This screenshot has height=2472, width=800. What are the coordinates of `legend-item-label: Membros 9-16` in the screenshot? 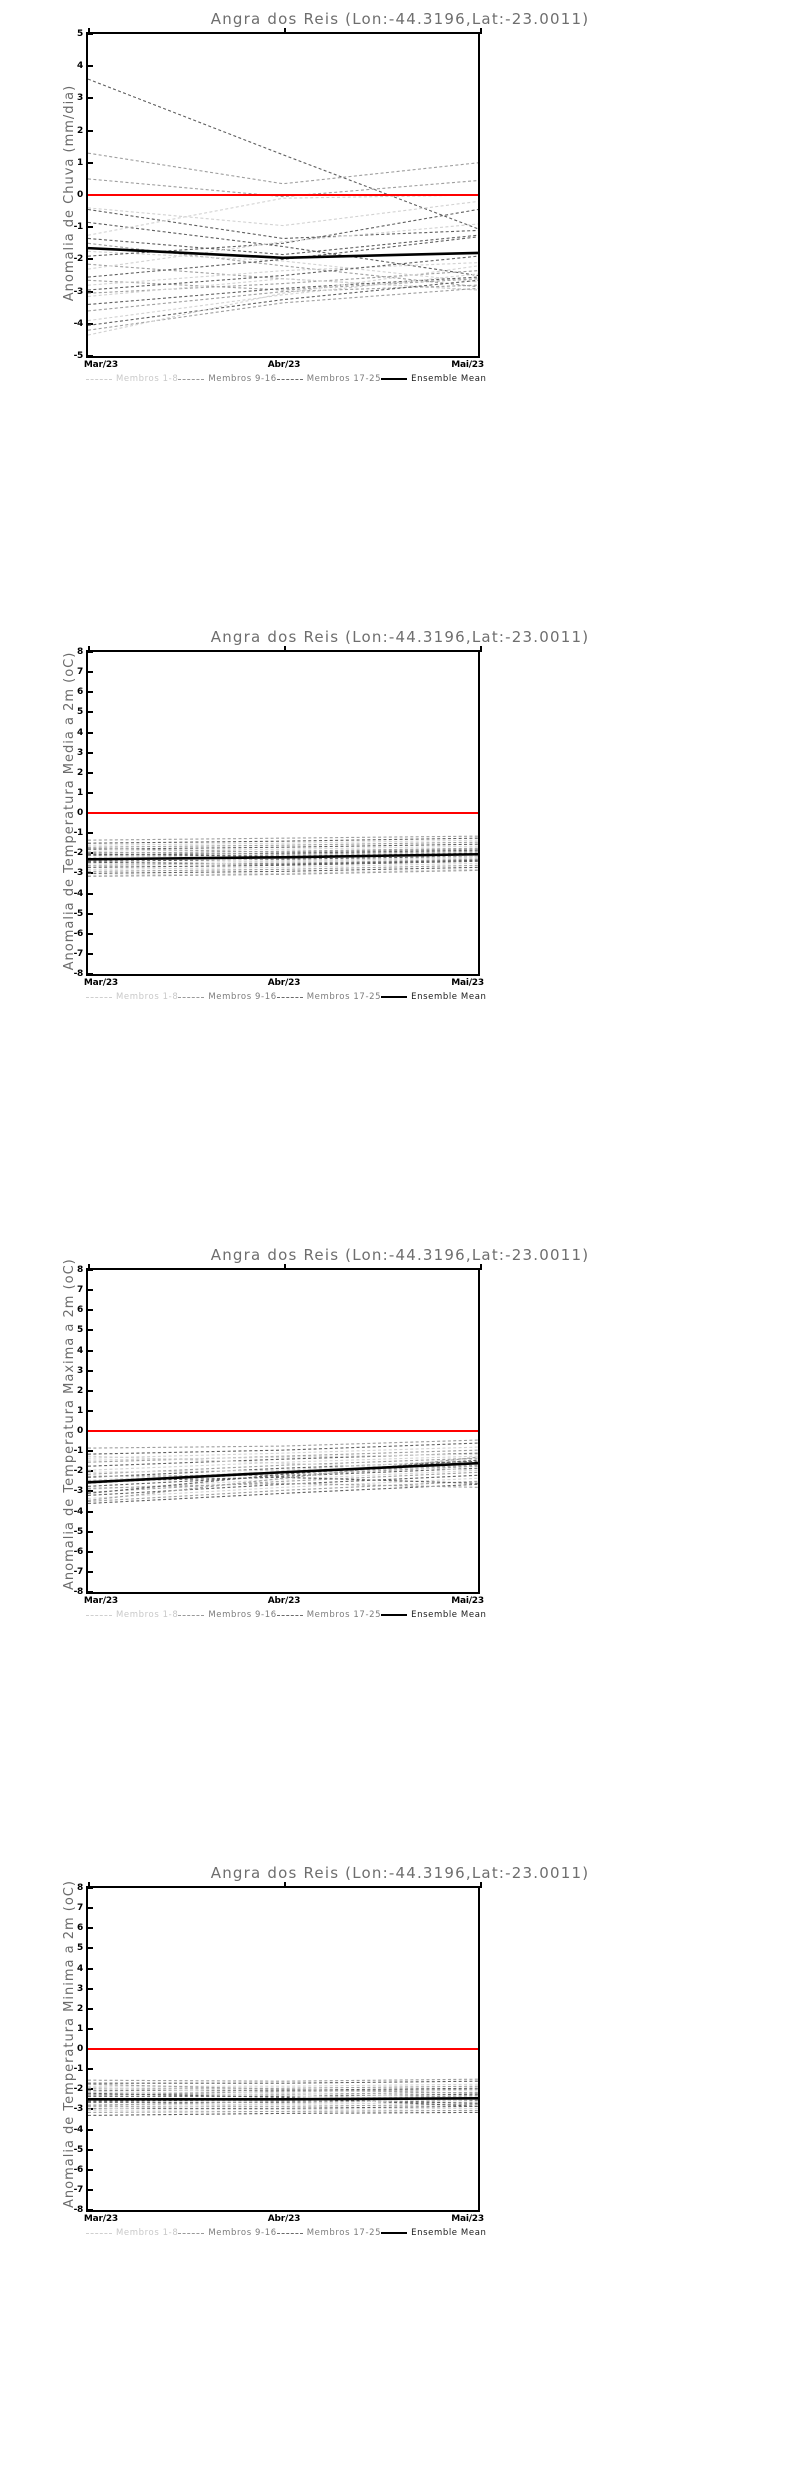 It's located at (242, 1615).